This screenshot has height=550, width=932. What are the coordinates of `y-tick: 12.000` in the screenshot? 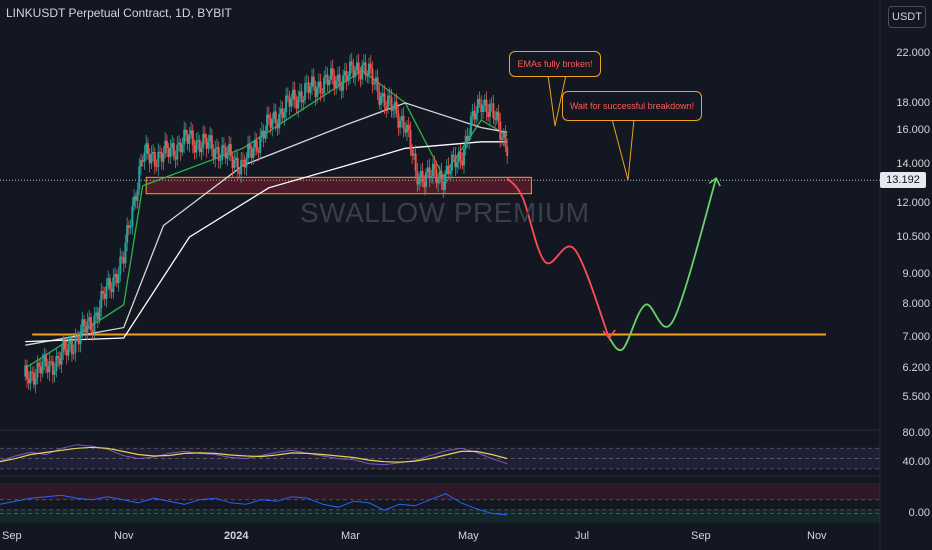 It's located at (913, 203).